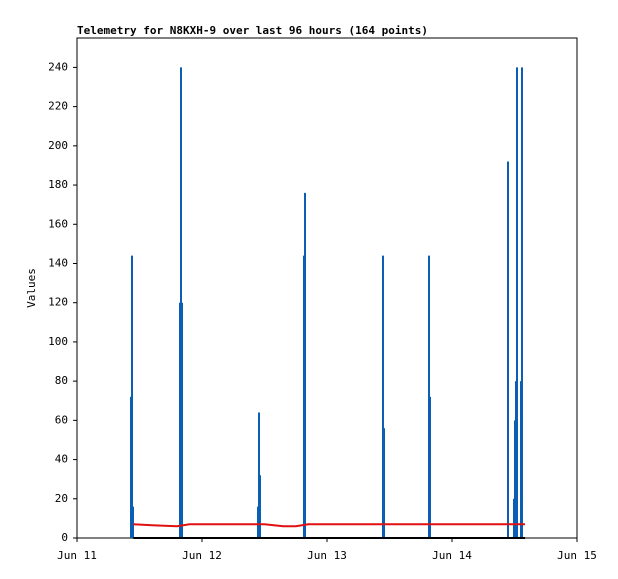 The width and height of the screenshot is (618, 579). I want to click on x-tick-label: Jun 15, so click(577, 555).